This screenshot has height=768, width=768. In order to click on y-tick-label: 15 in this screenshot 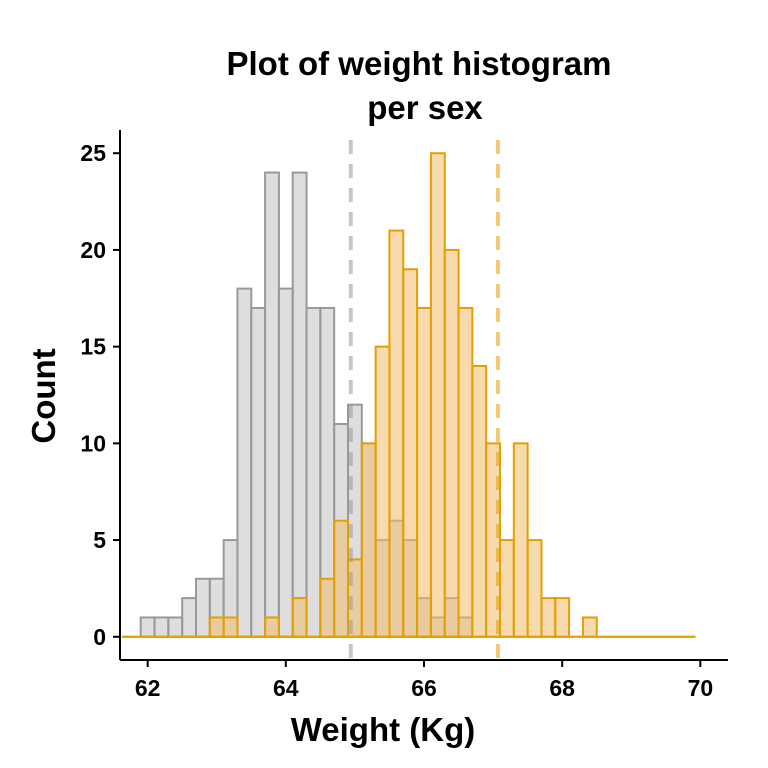, I will do `click(93, 347)`.